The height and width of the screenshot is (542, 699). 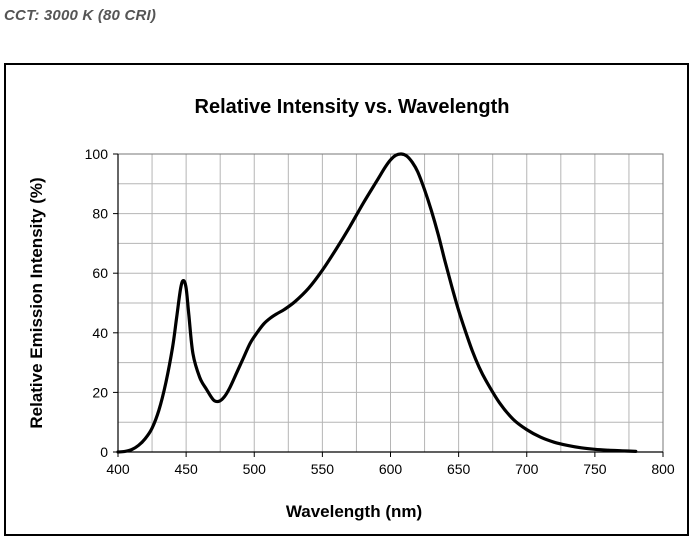 I want to click on x-tick-label: 800, so click(x=663, y=469).